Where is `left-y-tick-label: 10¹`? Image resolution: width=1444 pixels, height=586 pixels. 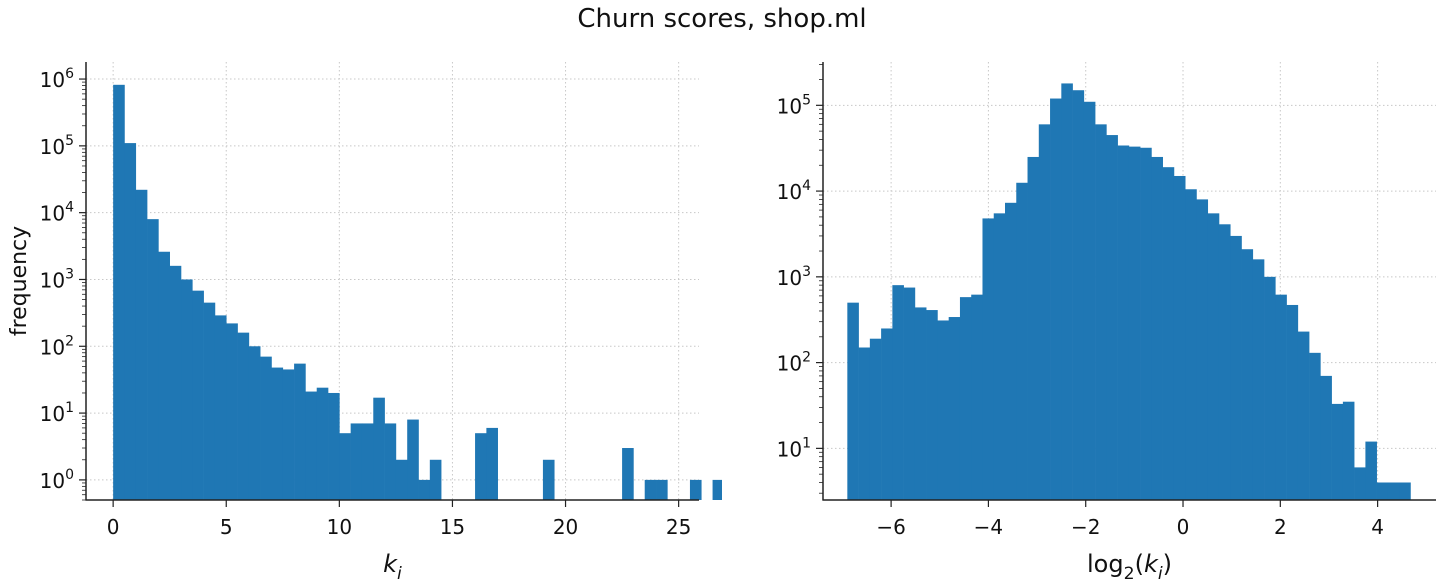
left-y-tick-label: 10¹ is located at coordinates (57, 413).